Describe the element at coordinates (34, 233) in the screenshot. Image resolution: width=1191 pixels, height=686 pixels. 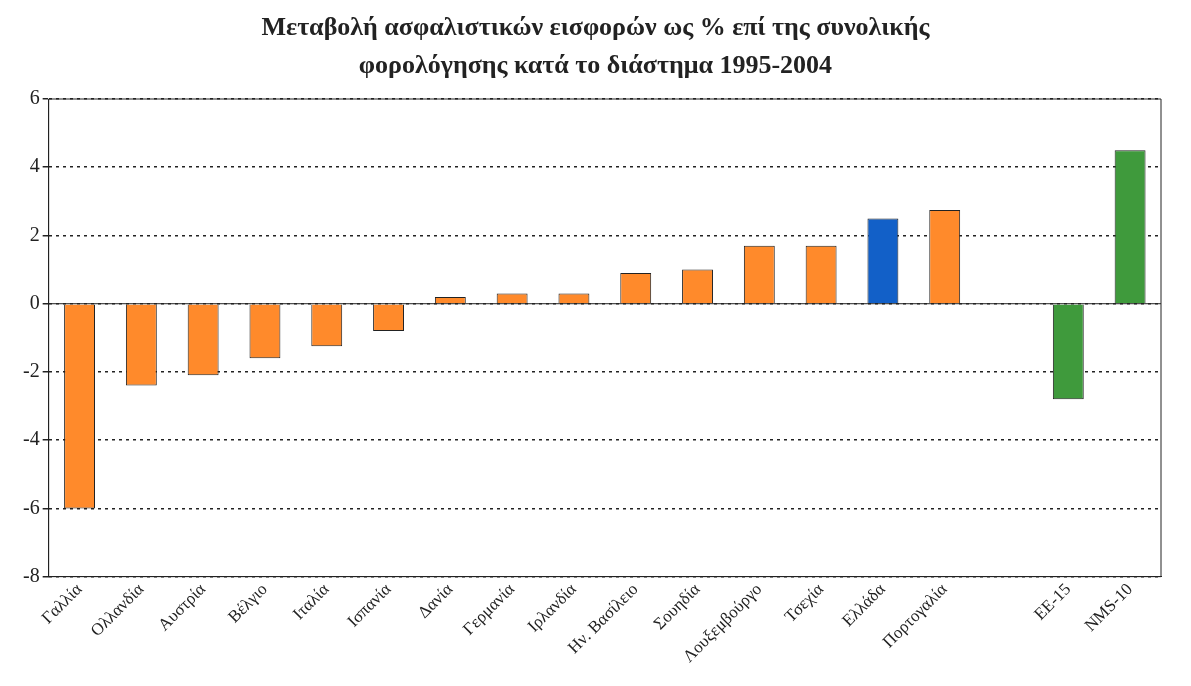
I see `y-tick-label: 2` at that location.